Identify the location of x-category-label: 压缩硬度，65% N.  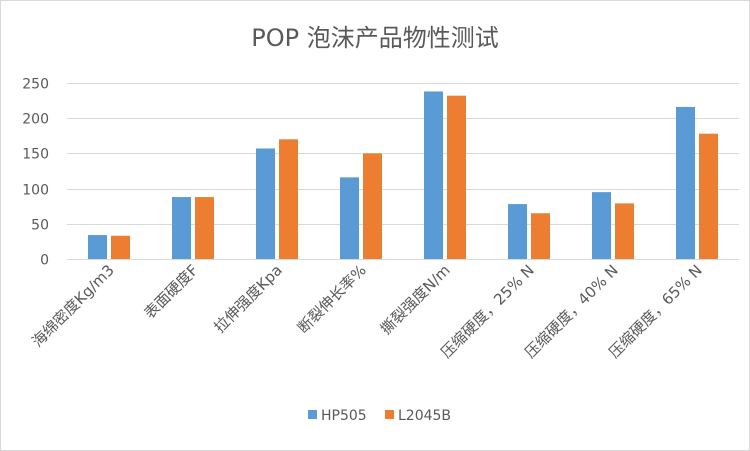
(655, 311).